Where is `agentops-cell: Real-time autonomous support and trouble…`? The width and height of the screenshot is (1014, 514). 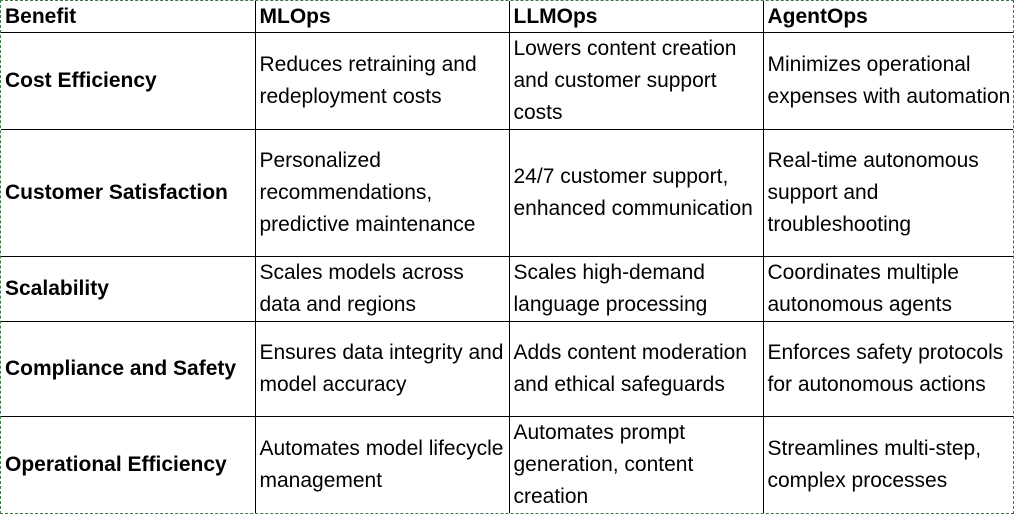
agentops-cell: Real-time autonomous support and trouble… is located at coordinates (887, 193).